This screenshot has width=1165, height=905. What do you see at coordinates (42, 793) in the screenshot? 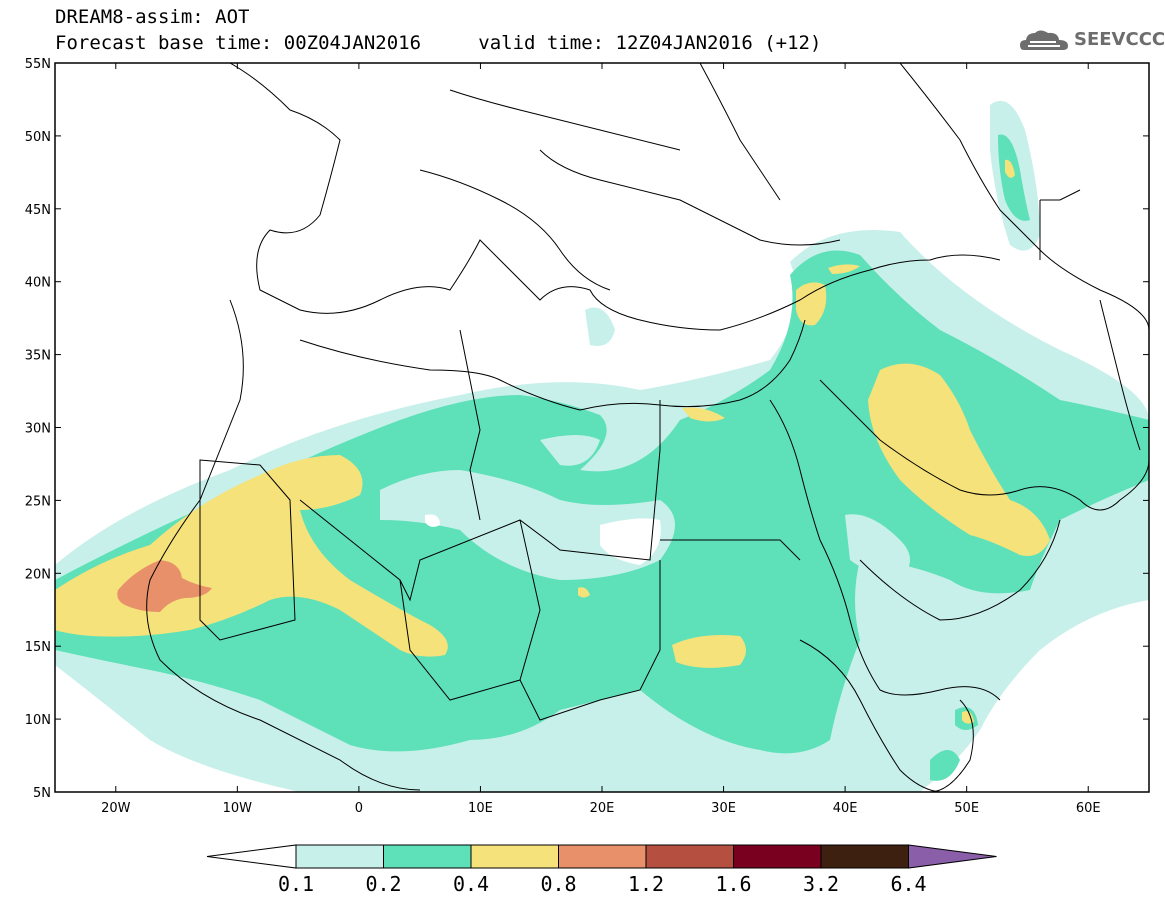
I see `lat-label: 5N` at bounding box center [42, 793].